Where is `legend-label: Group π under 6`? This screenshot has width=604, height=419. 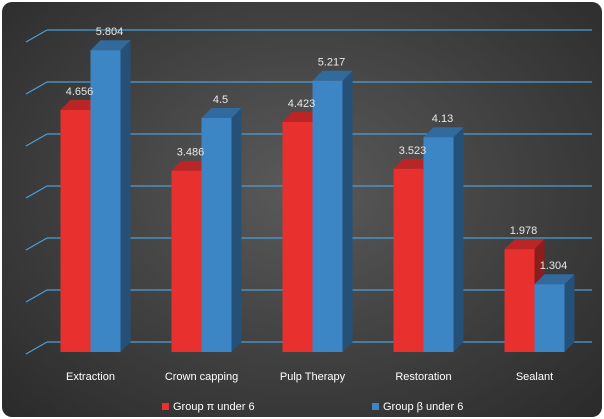 legend-label: Group π under 6 is located at coordinates (214, 407).